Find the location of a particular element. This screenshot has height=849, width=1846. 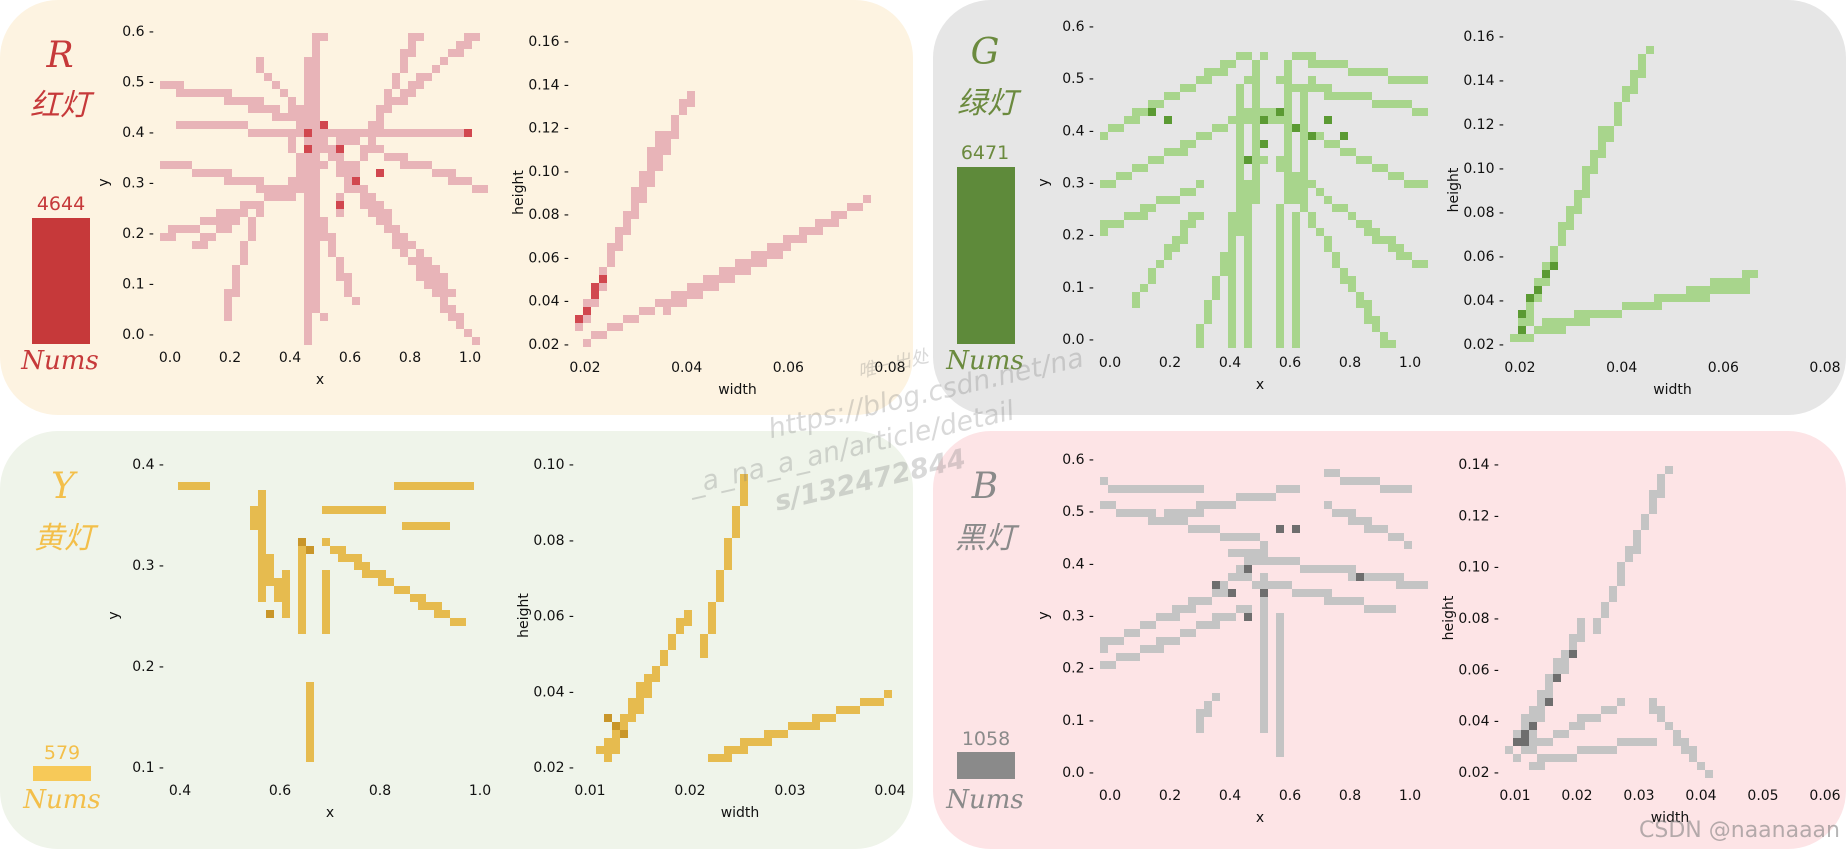

x-axis-label: width is located at coordinates (737, 390).